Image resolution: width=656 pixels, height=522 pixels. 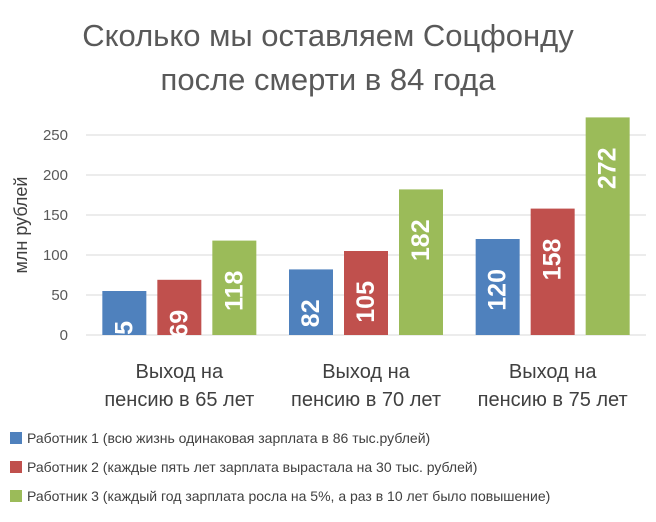 I want to click on bar-value-label: 118, so click(x=234, y=291).